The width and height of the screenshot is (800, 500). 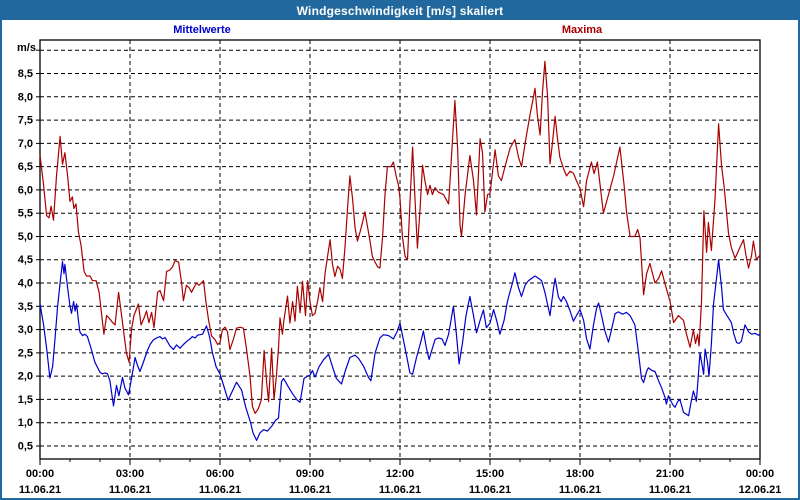 What do you see at coordinates (25, 284) in the screenshot?
I see `svg-text: 4,0` at bounding box center [25, 284].